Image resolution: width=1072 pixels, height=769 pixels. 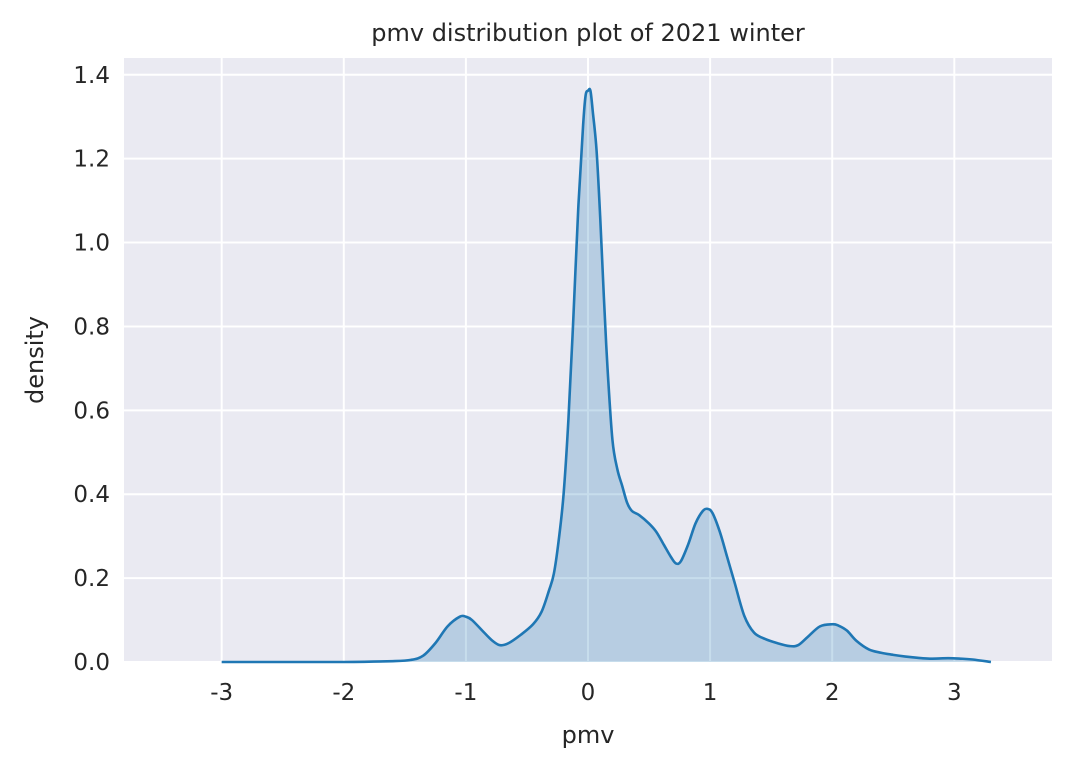 I want to click on y-tick-label: 0.4, so click(x=91, y=495).